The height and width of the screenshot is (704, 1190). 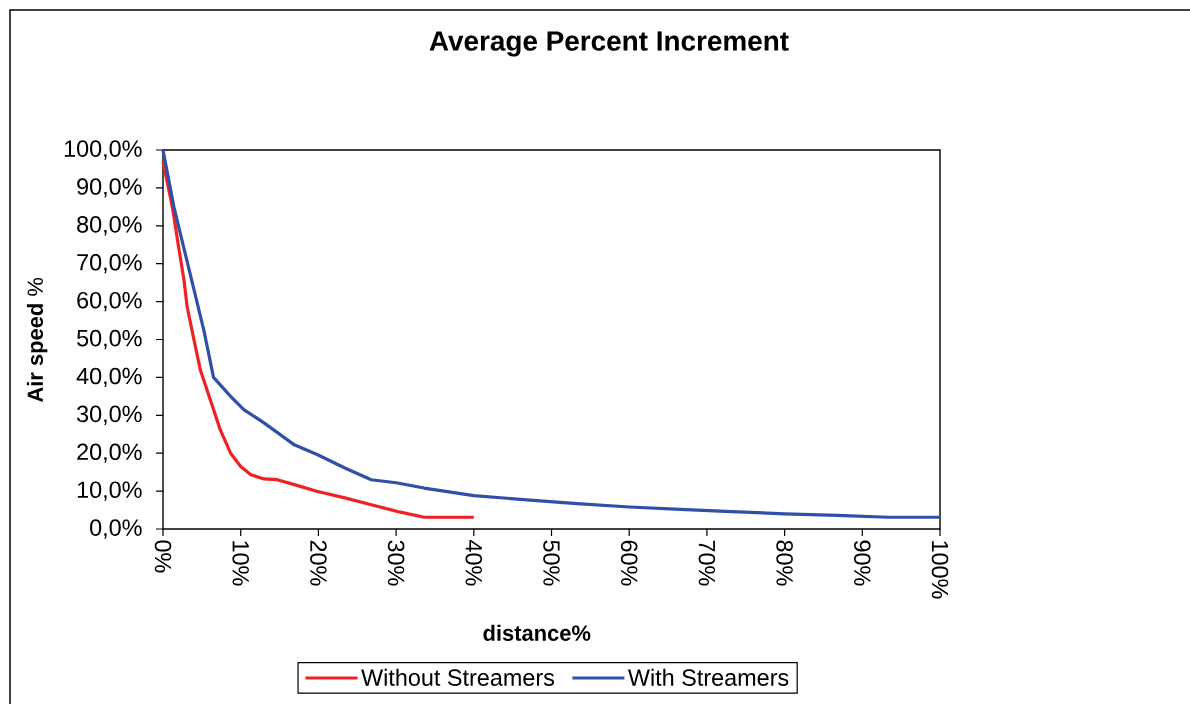 I want to click on chart-title: Average Percent Increment, so click(x=609, y=44).